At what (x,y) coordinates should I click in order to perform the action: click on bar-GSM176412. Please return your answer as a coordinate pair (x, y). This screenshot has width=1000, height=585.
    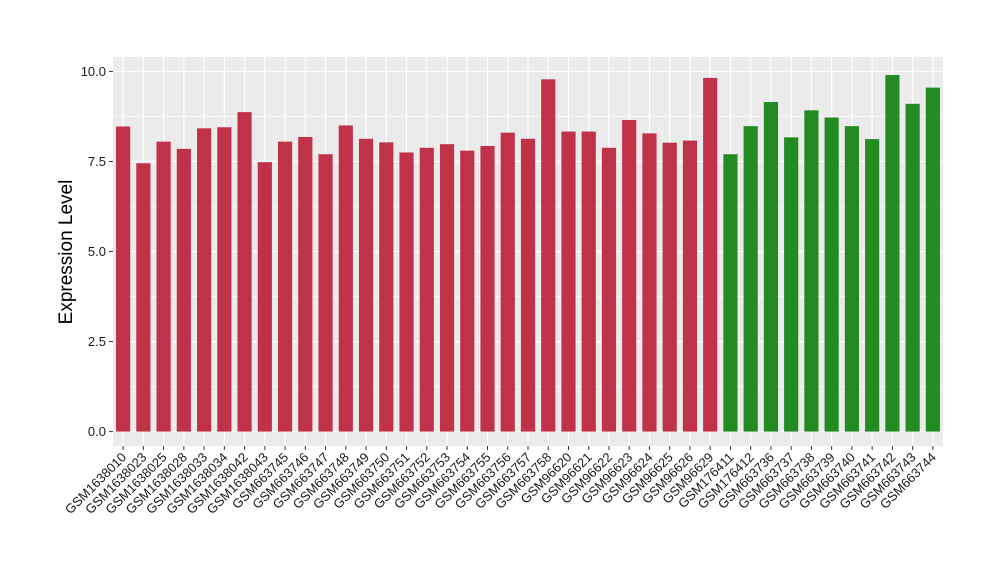
    Looking at the image, I should click on (750, 279).